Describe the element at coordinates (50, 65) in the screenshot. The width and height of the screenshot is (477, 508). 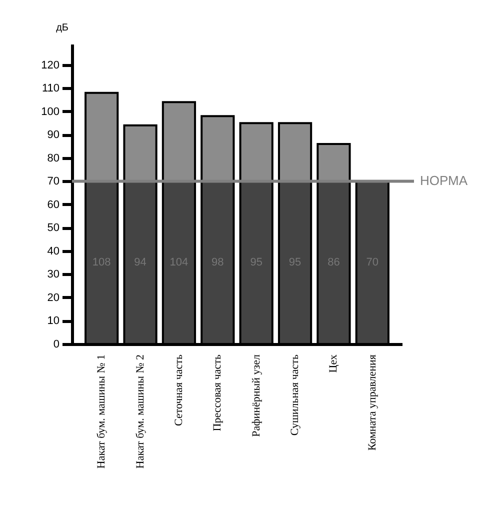
I see `y-tick-label: 120` at that location.